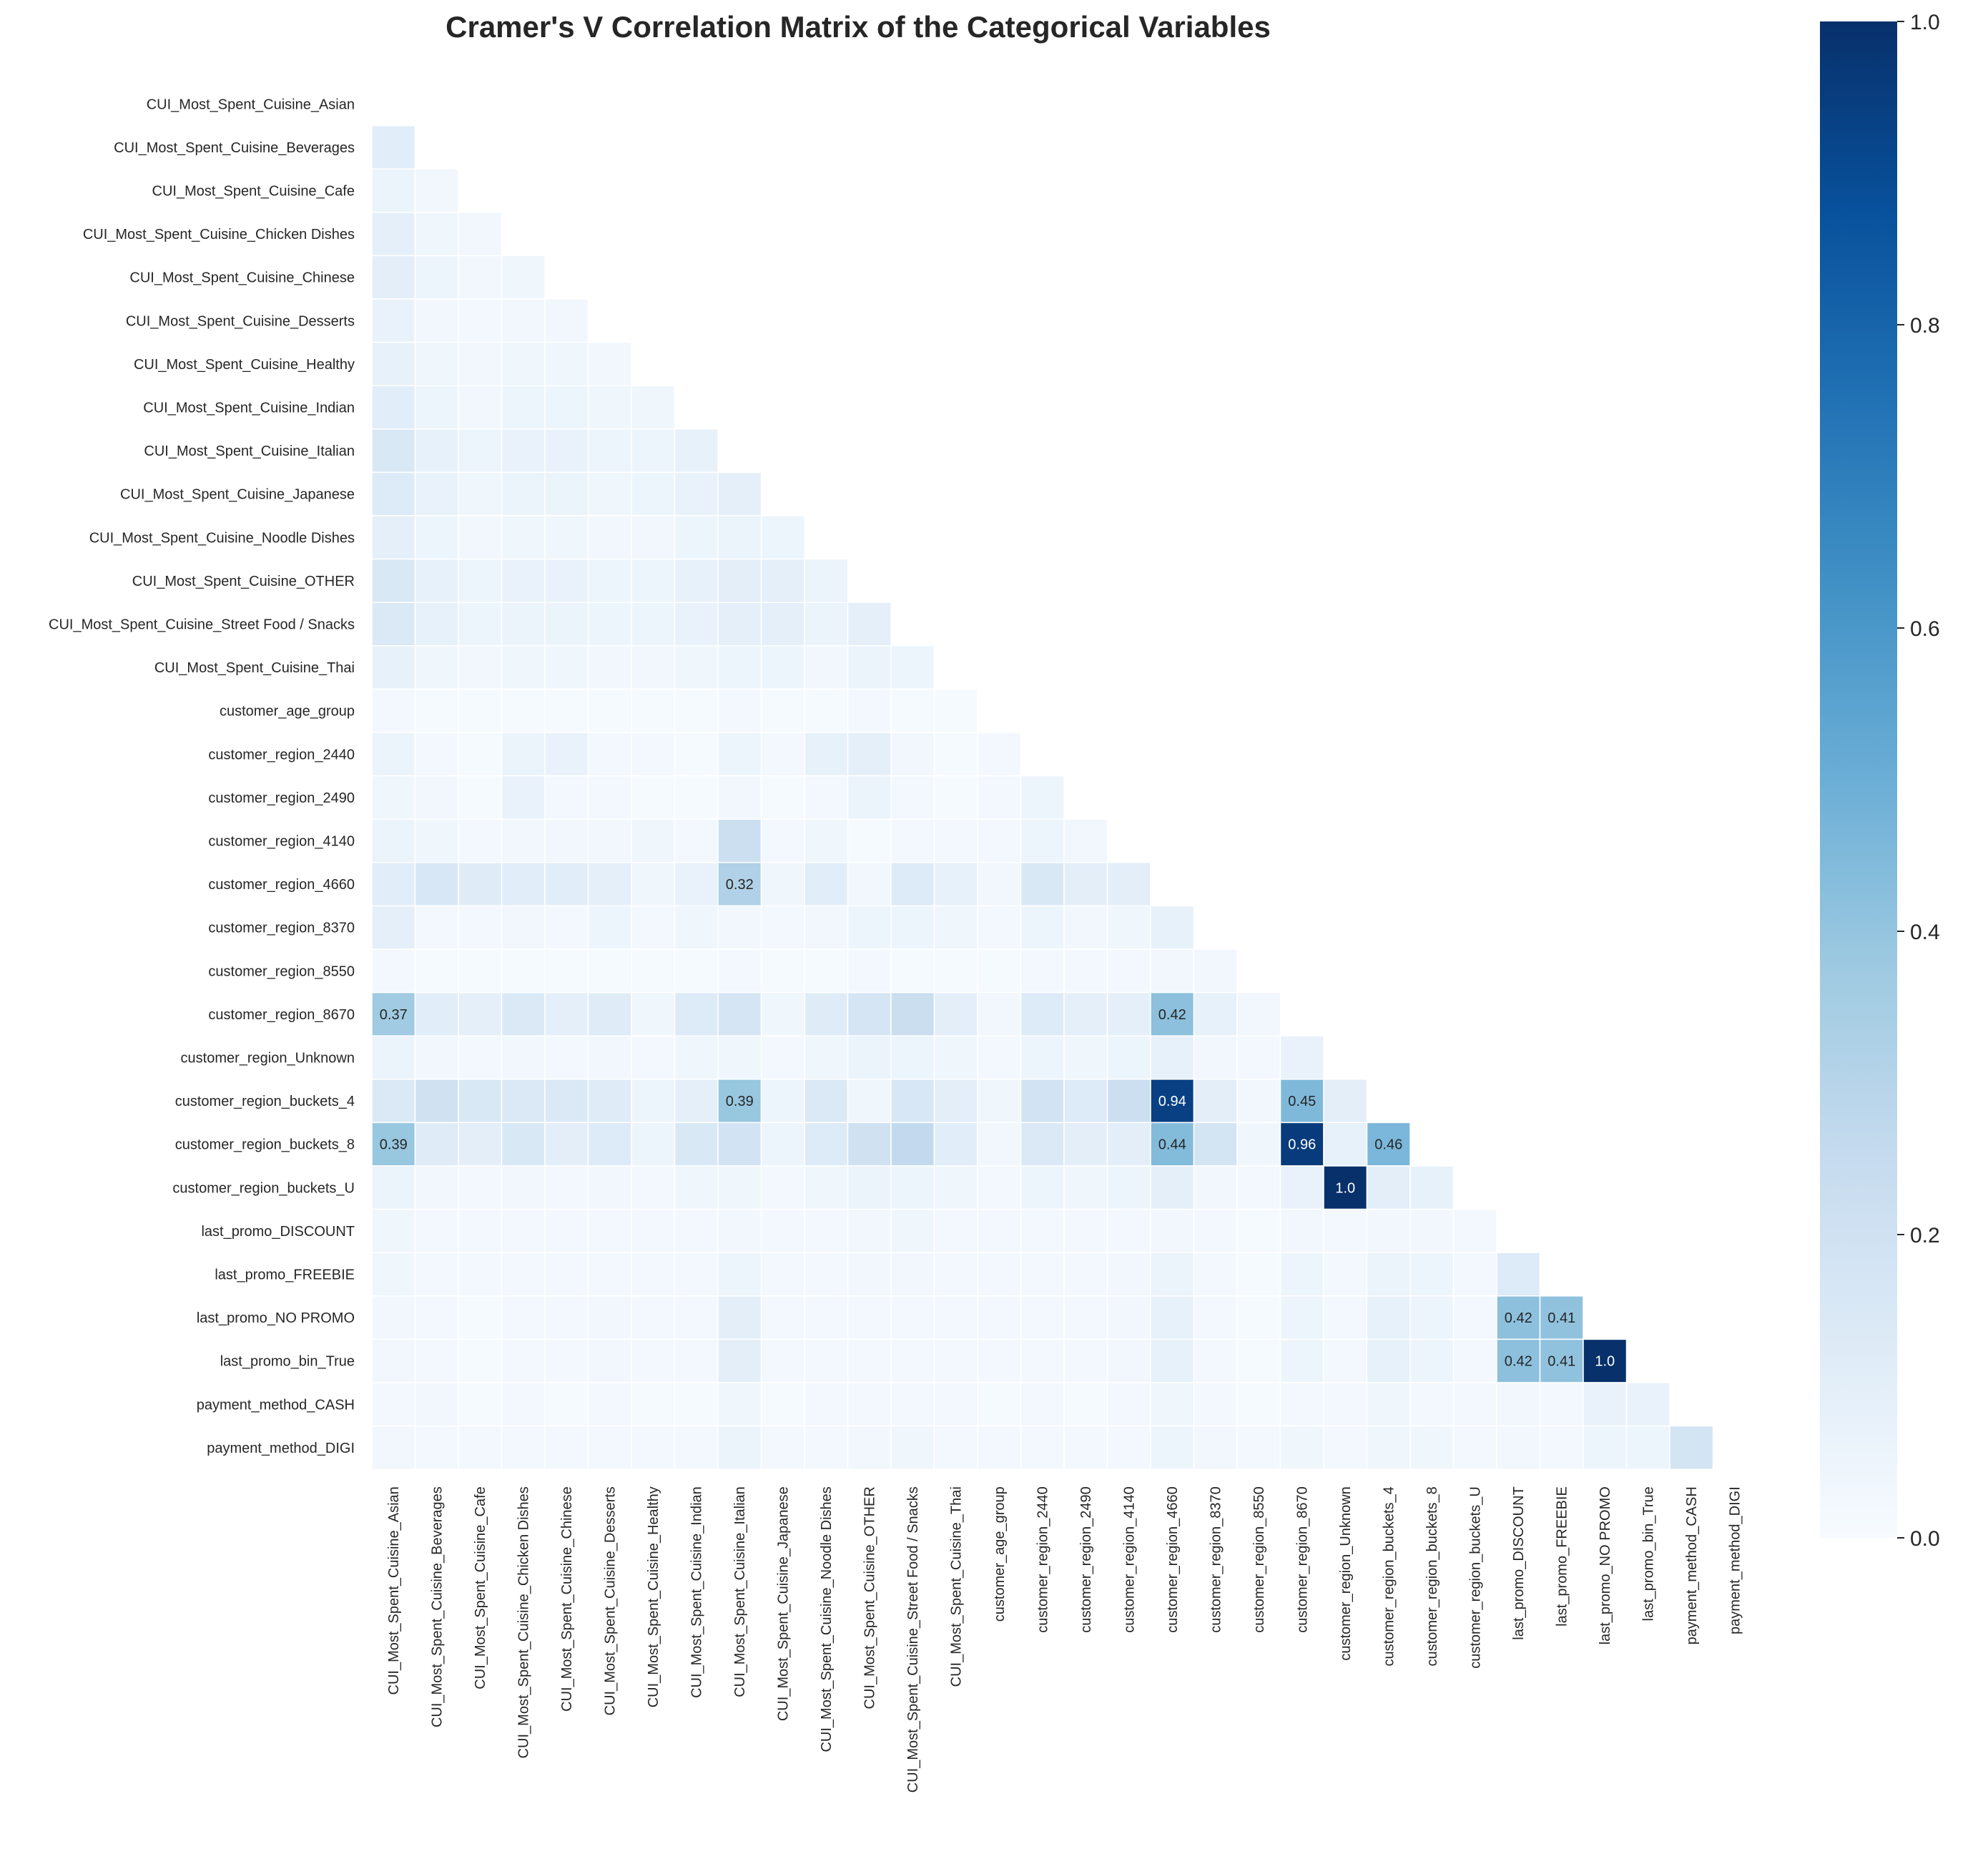  Describe the element at coordinates (740, 1591) in the screenshot. I see `x-tick-label: CUI_Most_Spent_Cuisine_Italian` at that location.